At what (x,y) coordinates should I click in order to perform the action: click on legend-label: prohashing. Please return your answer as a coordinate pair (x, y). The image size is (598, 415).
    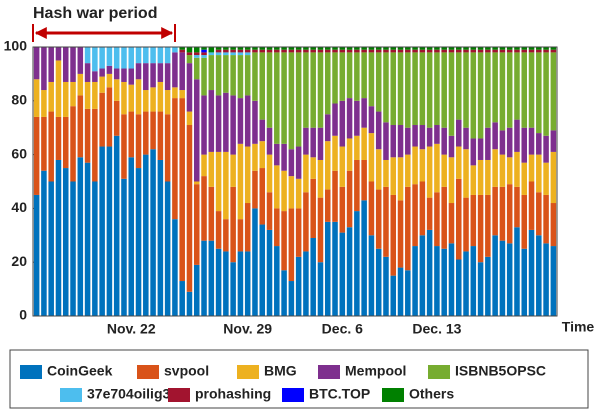
    Looking at the image, I should click on (233, 394).